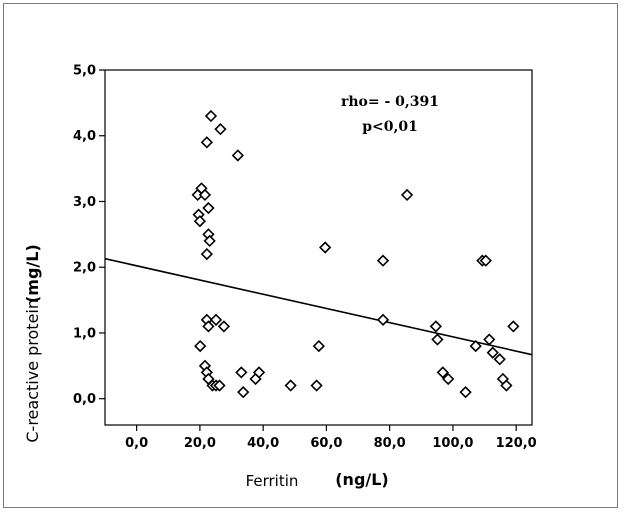 This screenshot has height=512, width=623. Describe the element at coordinates (84, 268) in the screenshot. I see `y-tick-label: 2,0` at that location.